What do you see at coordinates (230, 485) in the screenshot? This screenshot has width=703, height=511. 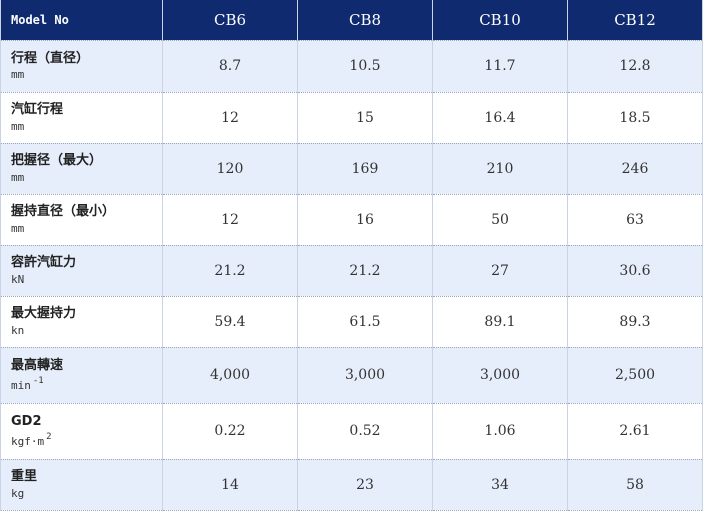 I see `table-cell: 14` at bounding box center [230, 485].